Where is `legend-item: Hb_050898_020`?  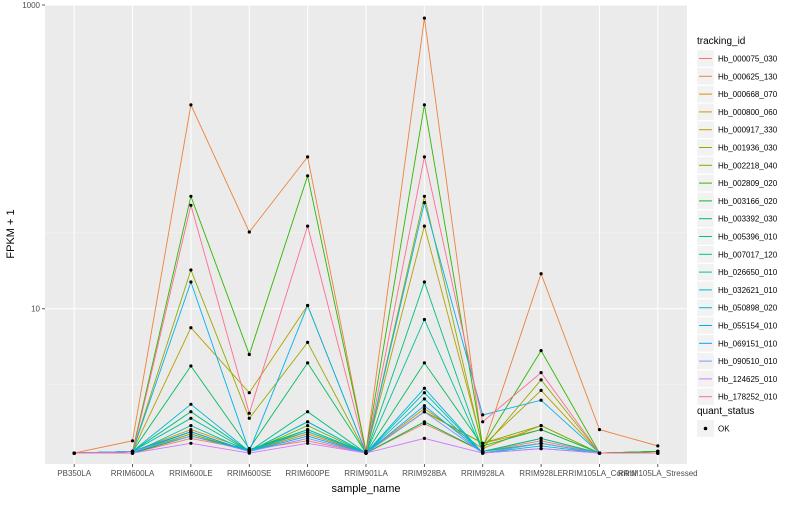 legend-item: Hb_050898_020 is located at coordinates (737, 307).